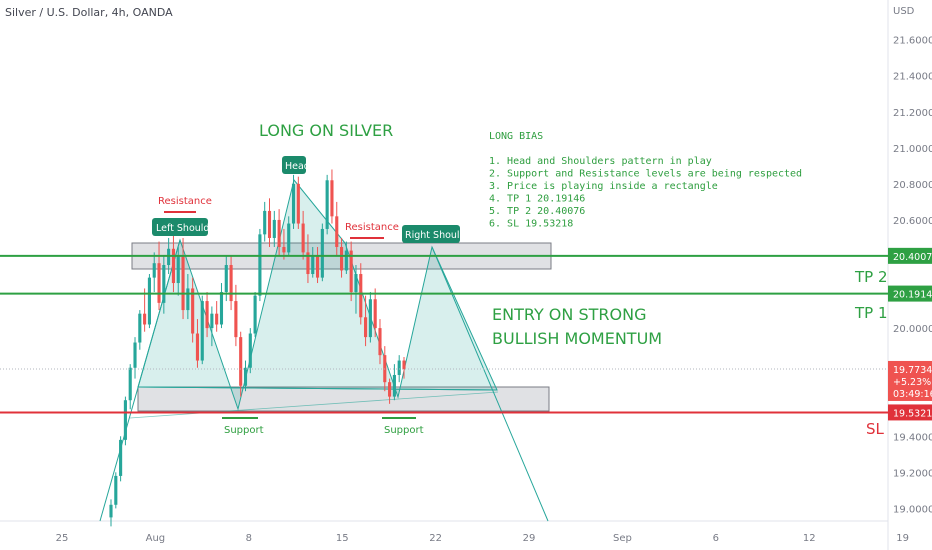 This screenshot has height=550, width=932. I want to click on right-shoulder-badge: Right Shoulder, so click(438, 234).